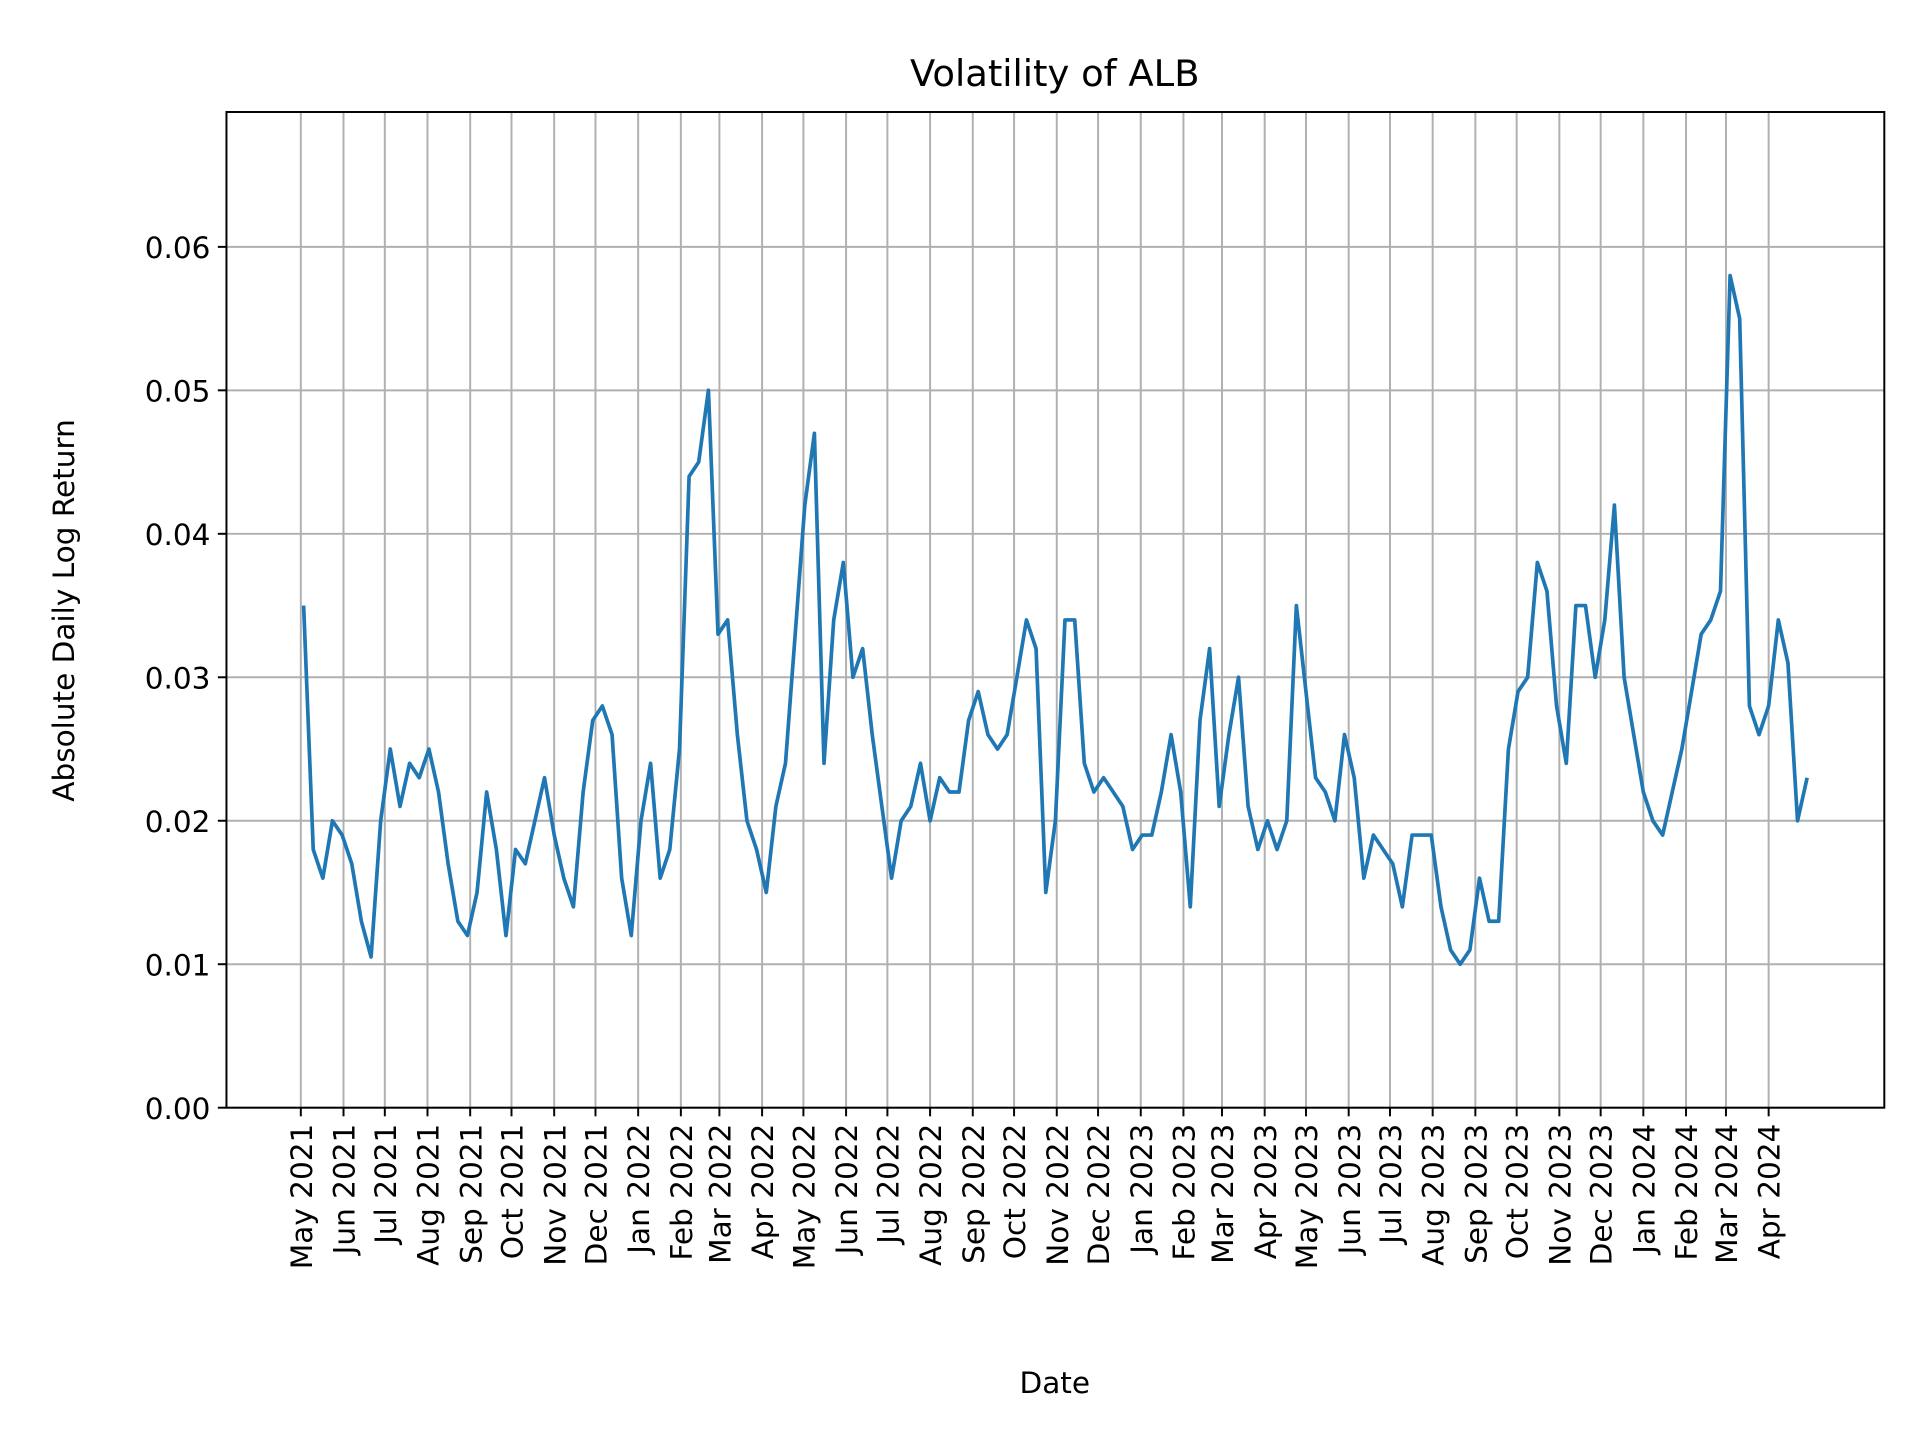 This screenshot has width=1920, height=1440. Describe the element at coordinates (1307, 1197) in the screenshot. I see `x-tick-label: May 2023` at that location.